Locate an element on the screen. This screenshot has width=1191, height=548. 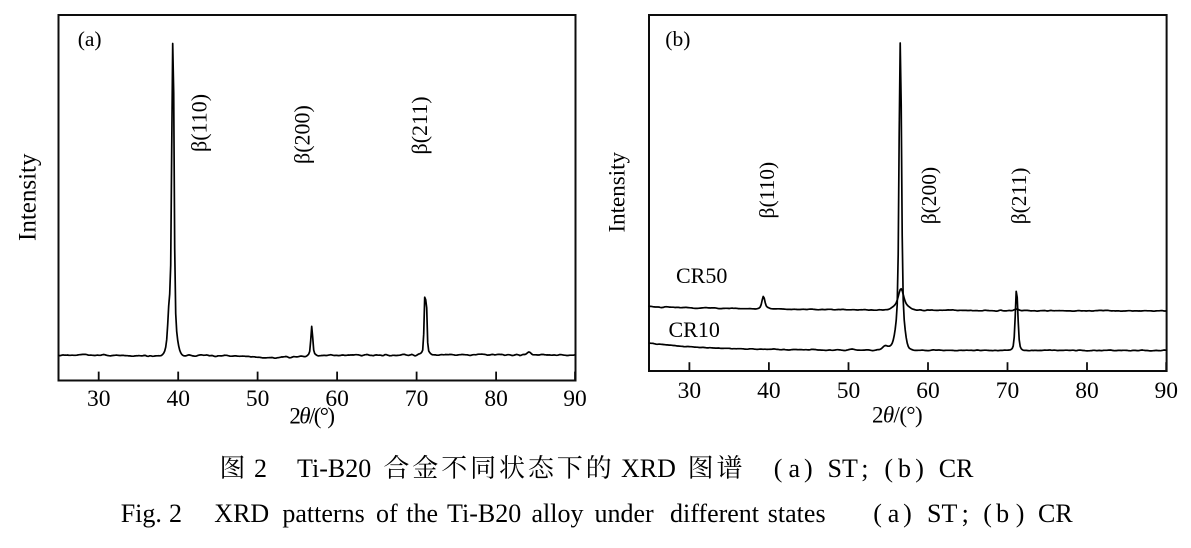
svg-text: different is located at coordinates (715, 513).